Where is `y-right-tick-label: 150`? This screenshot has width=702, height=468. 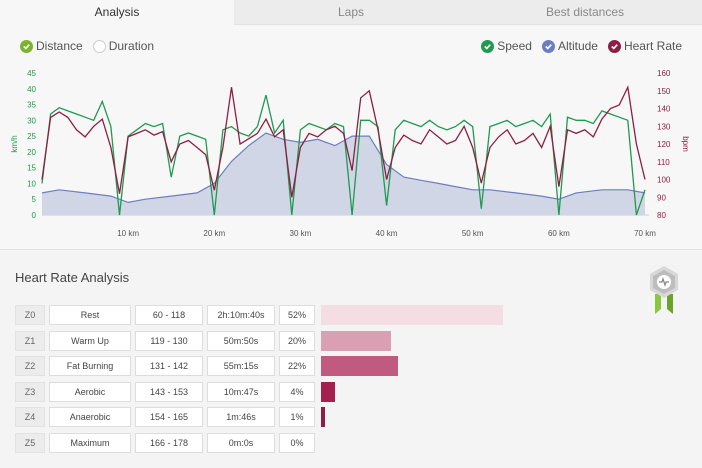
y-right-tick-label: 150 is located at coordinates (664, 91).